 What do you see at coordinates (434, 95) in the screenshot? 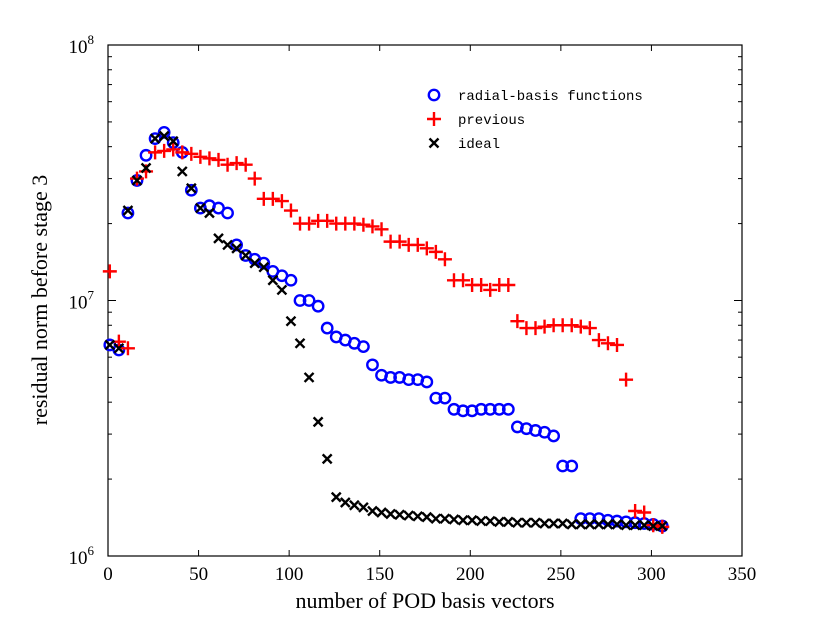
I see `legend-marker-circle` at bounding box center [434, 95].